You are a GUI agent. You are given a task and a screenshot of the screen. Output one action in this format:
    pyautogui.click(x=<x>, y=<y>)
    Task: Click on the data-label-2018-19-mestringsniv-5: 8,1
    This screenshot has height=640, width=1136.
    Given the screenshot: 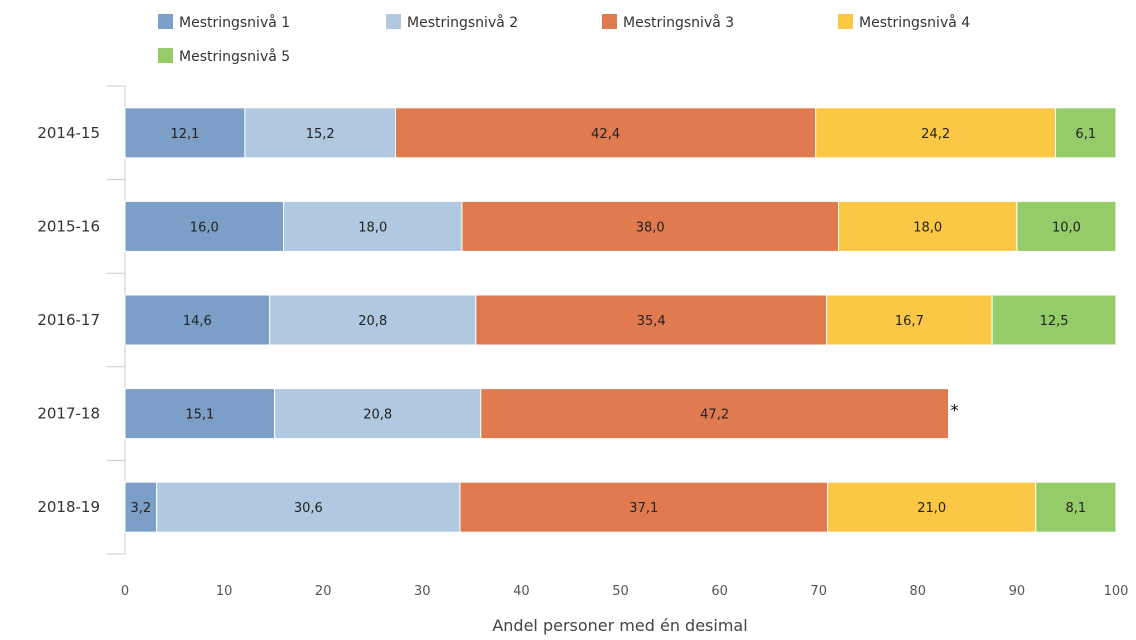 What is the action you would take?
    pyautogui.click(x=1076, y=508)
    